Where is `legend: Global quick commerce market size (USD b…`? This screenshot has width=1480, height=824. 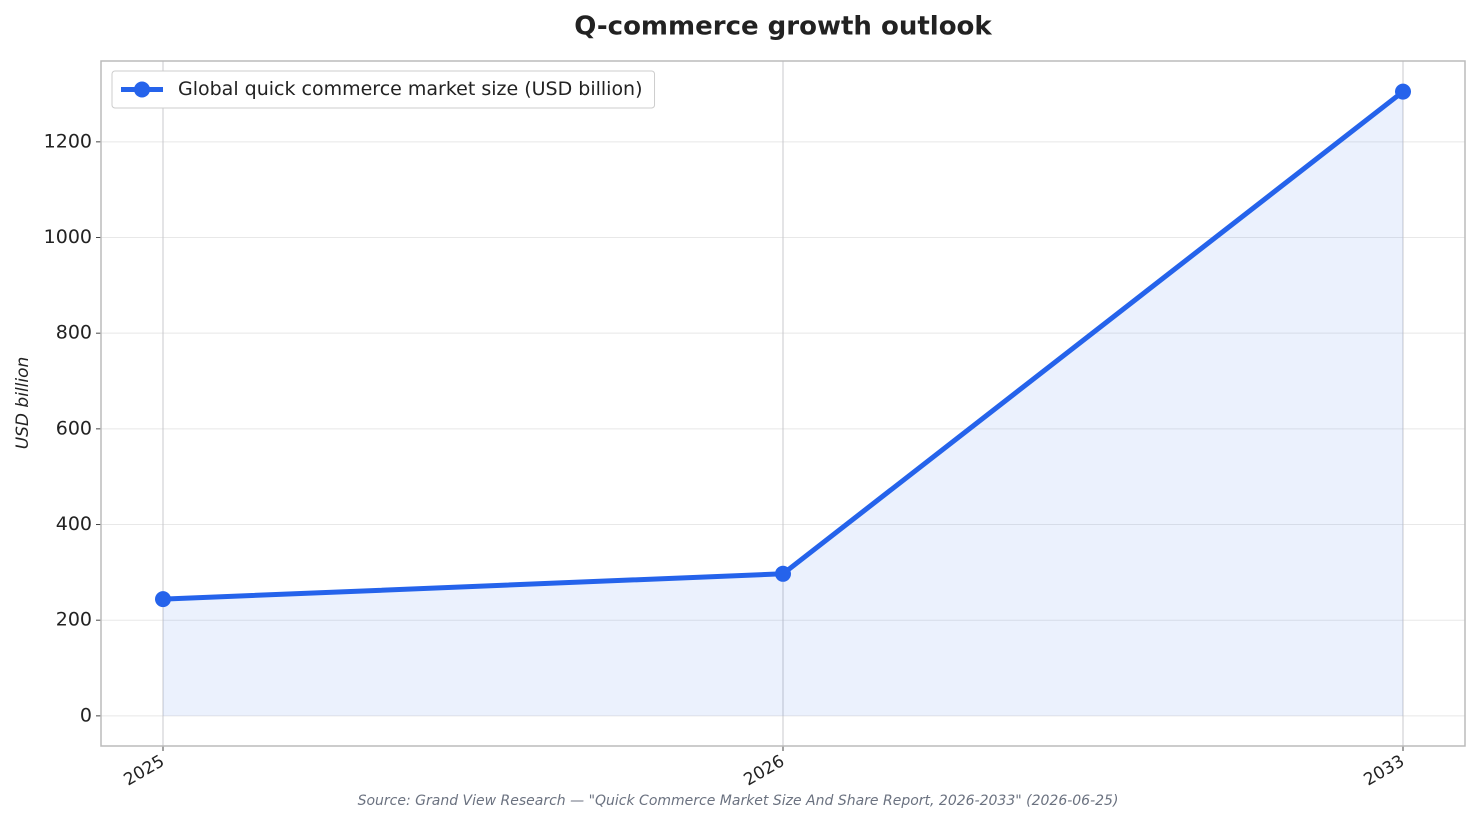 legend: Global quick commerce market size (USD b… is located at coordinates (383, 89).